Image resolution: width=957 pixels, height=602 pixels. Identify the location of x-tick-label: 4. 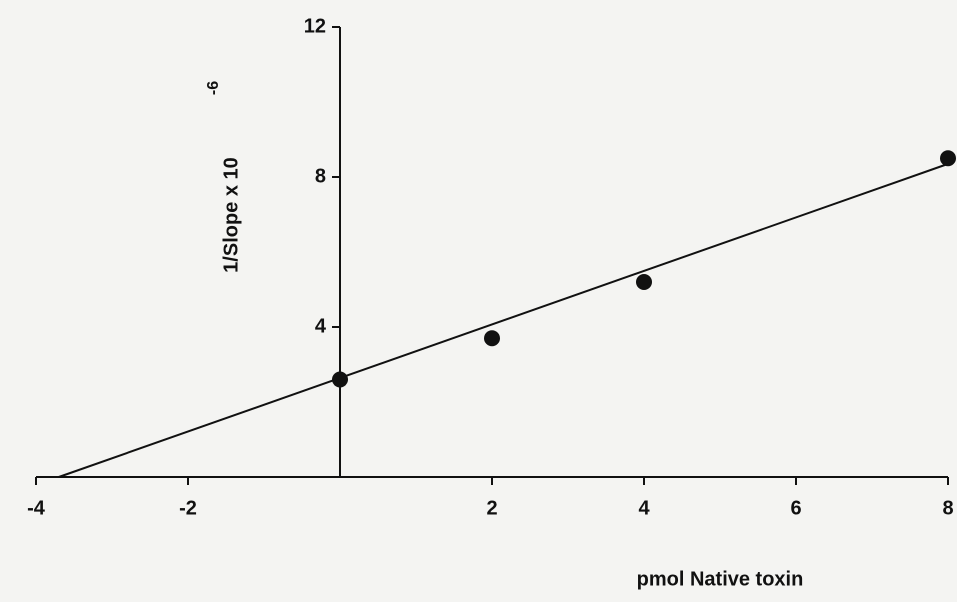
(644, 508).